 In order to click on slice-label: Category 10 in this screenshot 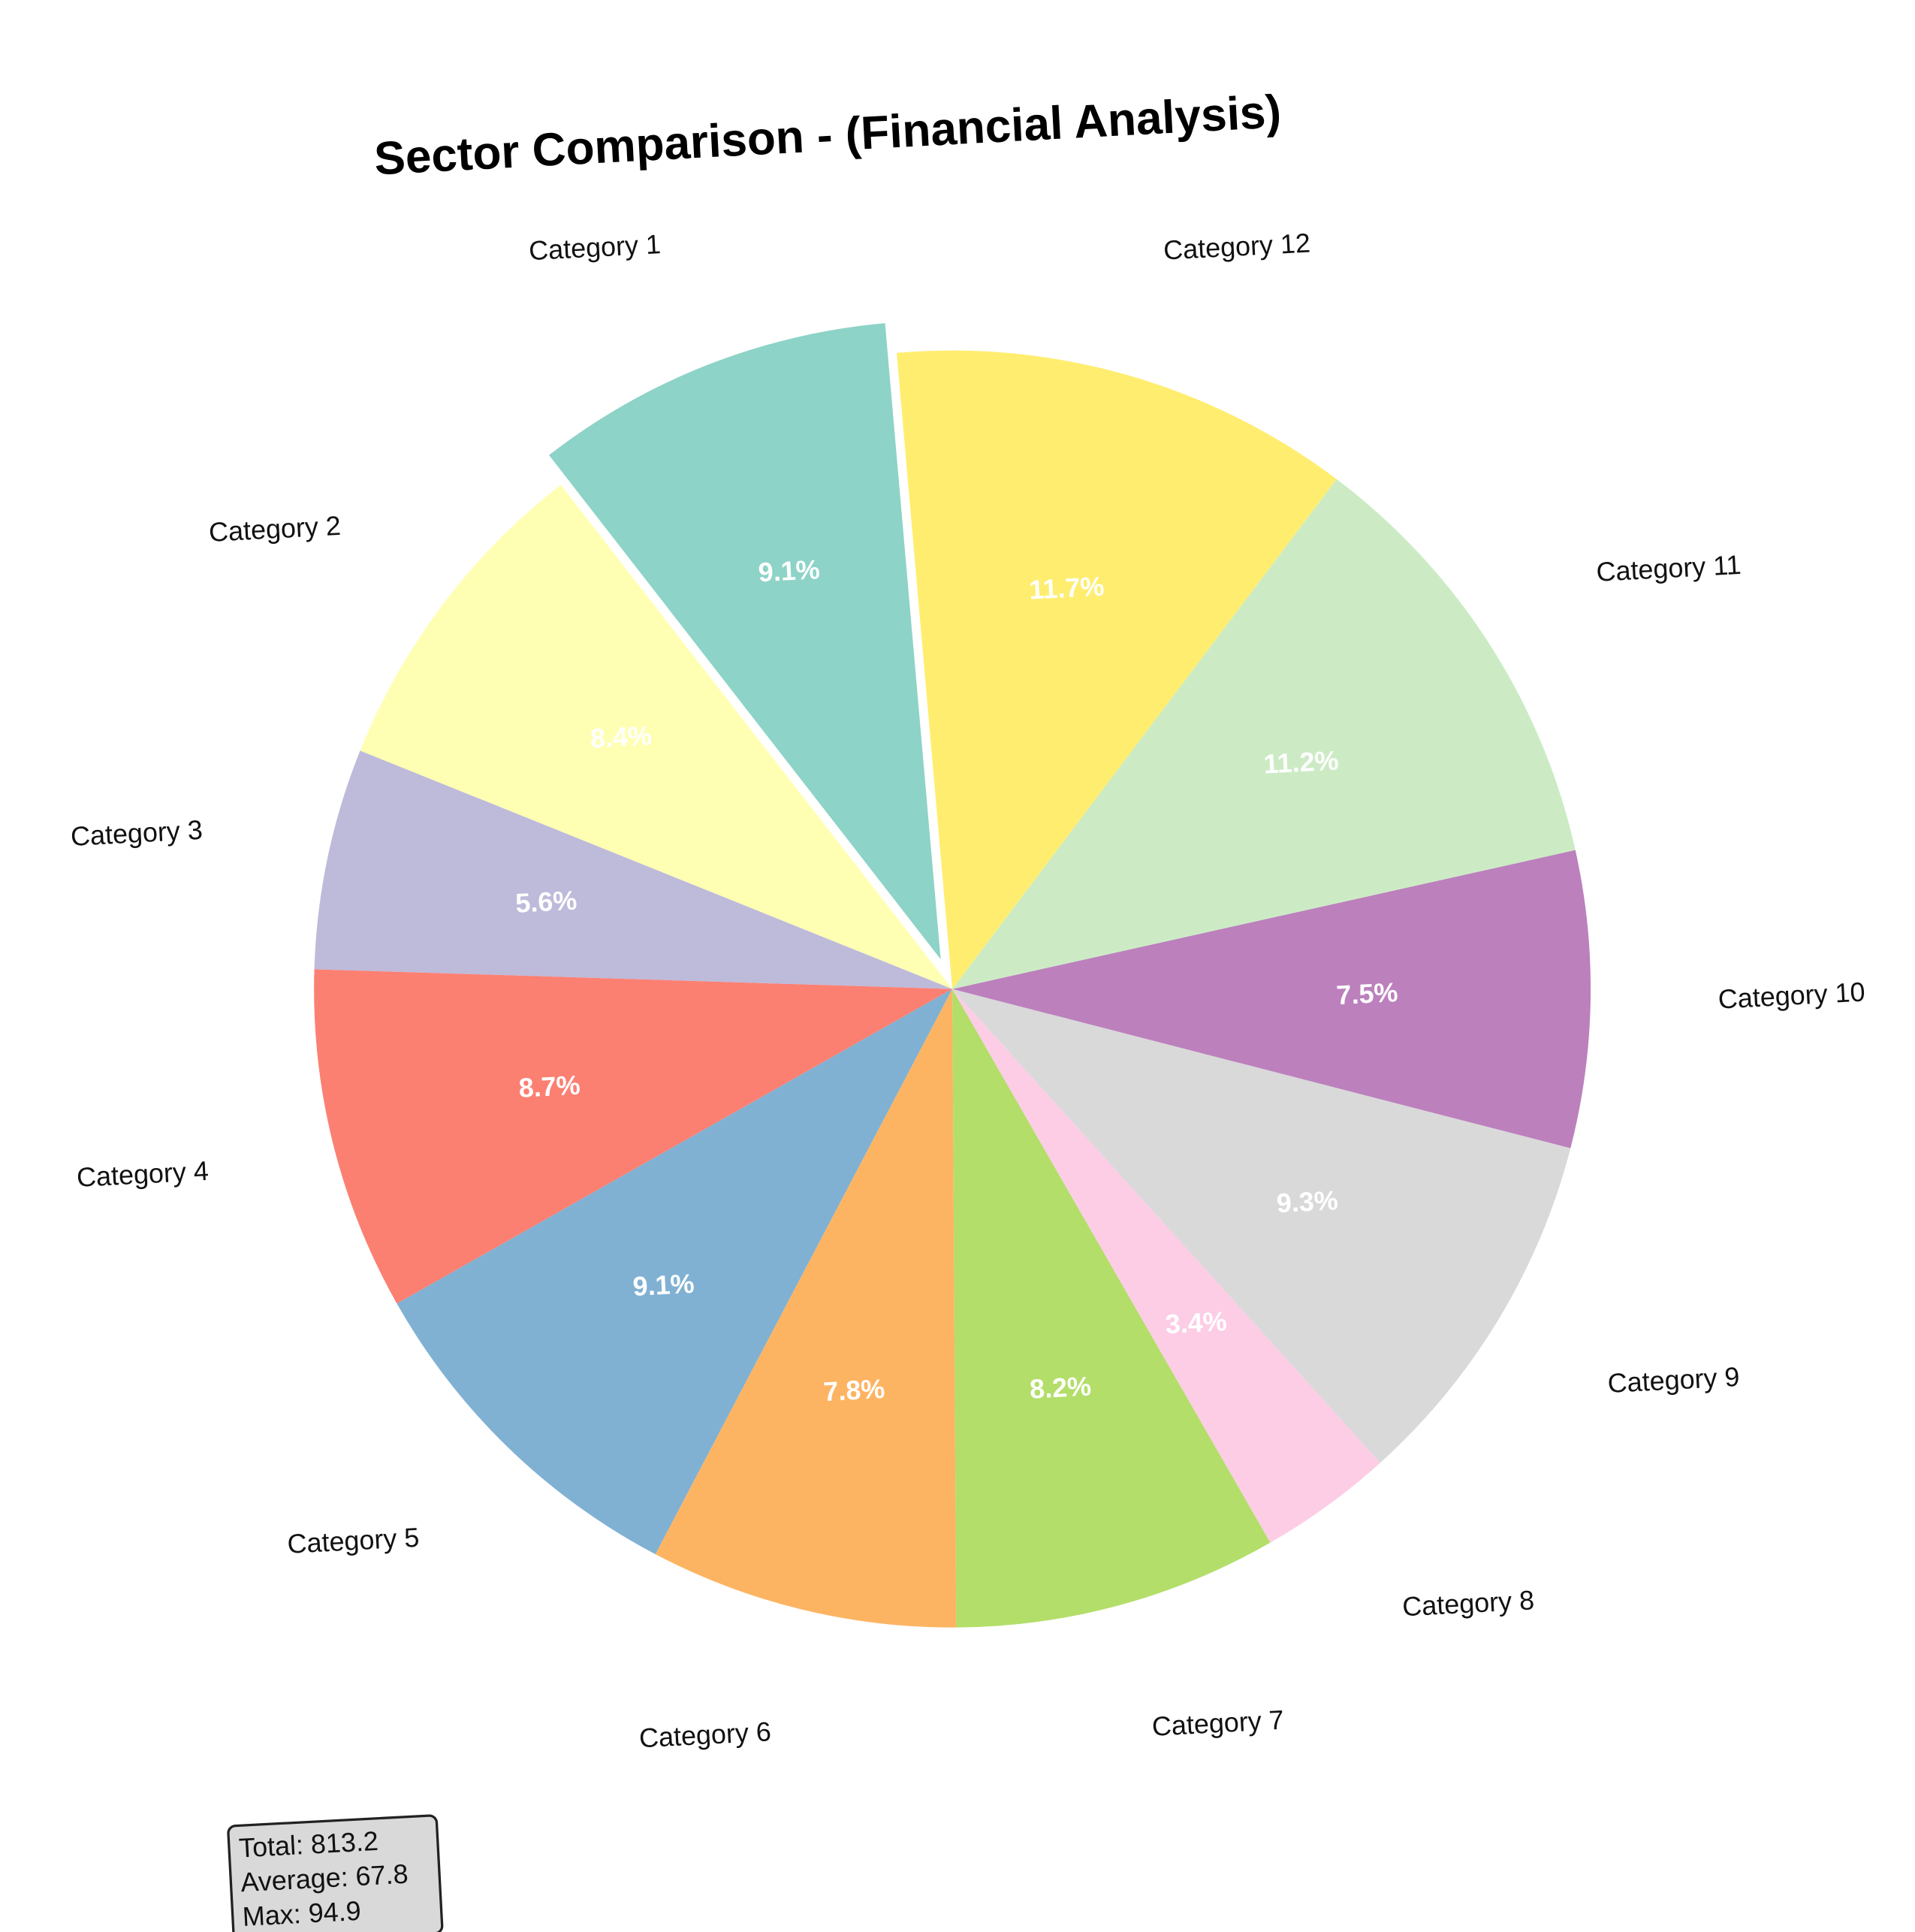, I will do `click(1791, 996)`.